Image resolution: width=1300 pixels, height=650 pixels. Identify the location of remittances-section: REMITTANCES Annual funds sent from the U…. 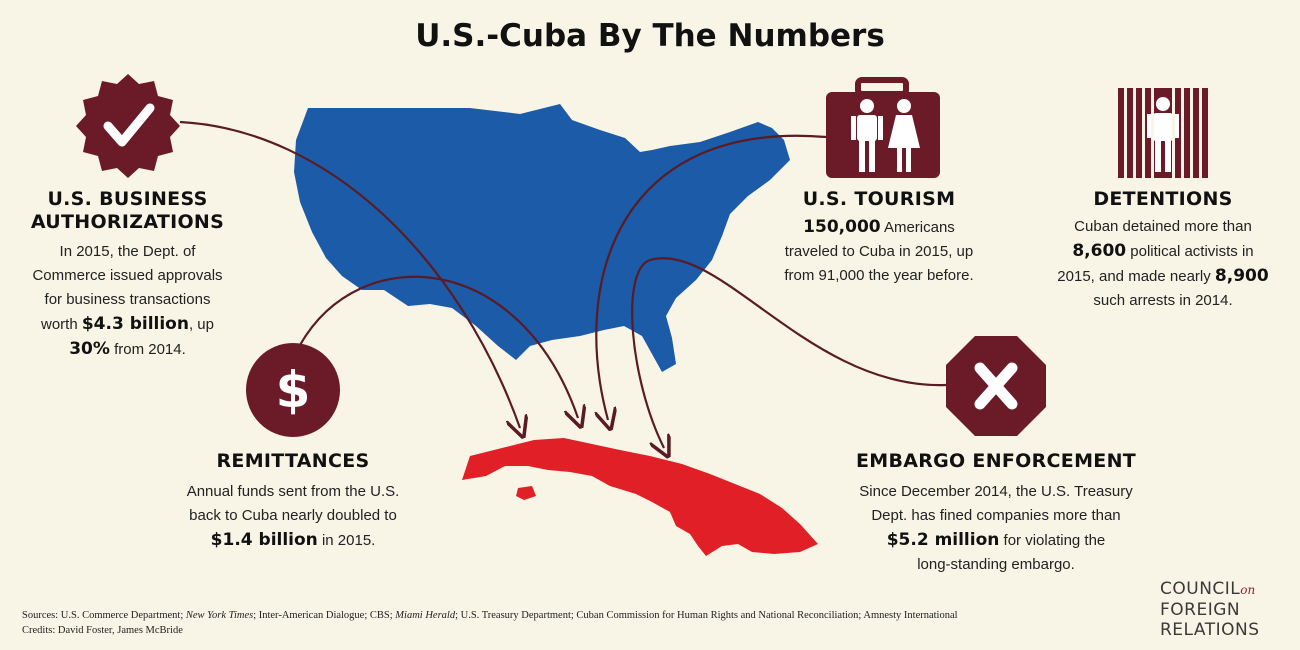
(293, 501).